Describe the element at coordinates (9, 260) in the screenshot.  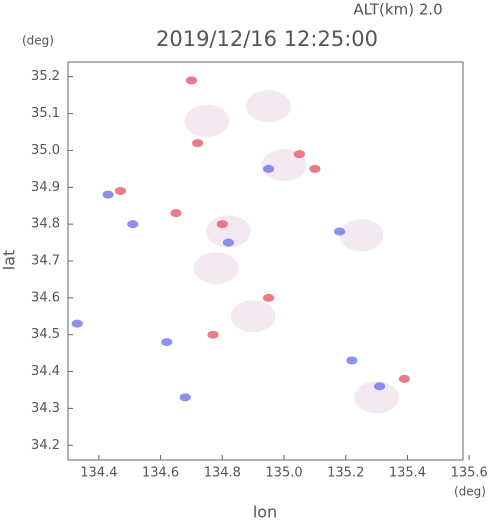
I see `y-axis-label: lat` at that location.